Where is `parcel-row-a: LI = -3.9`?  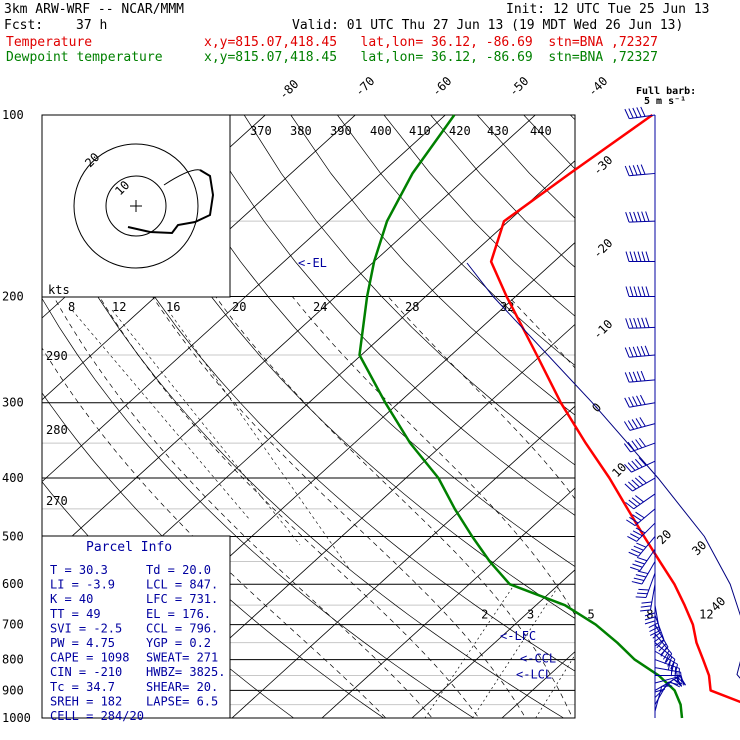 parcel-row-a: LI = -3.9 is located at coordinates (82, 585).